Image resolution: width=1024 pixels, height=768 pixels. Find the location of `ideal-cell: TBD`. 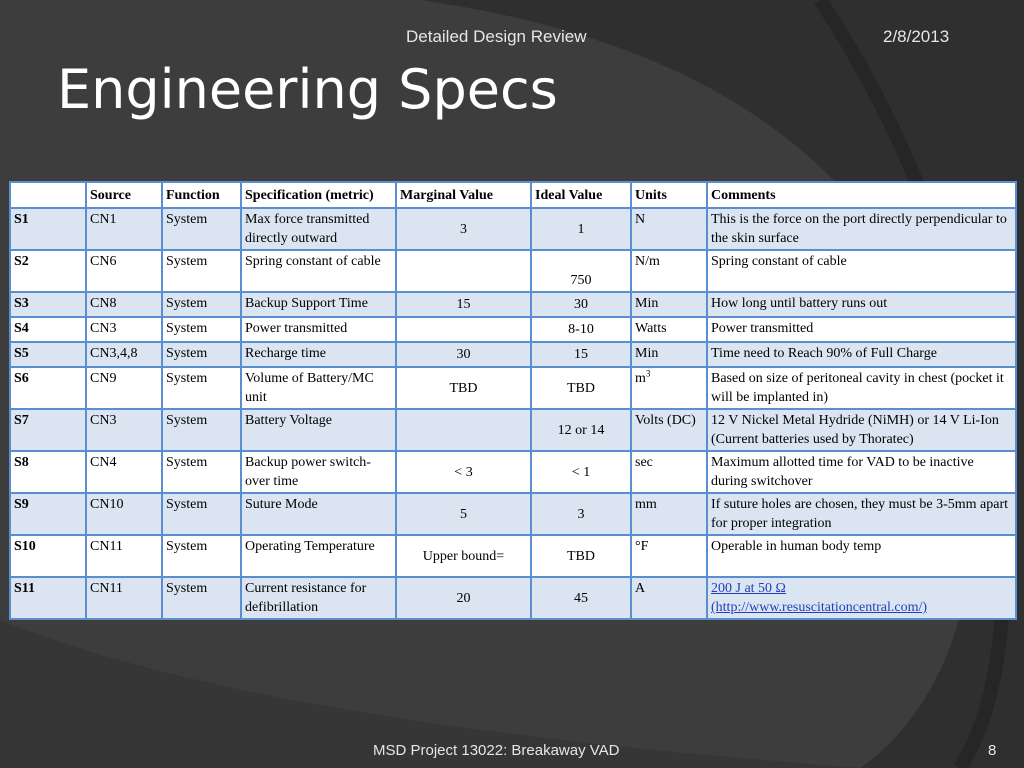

ideal-cell: TBD is located at coordinates (581, 556).